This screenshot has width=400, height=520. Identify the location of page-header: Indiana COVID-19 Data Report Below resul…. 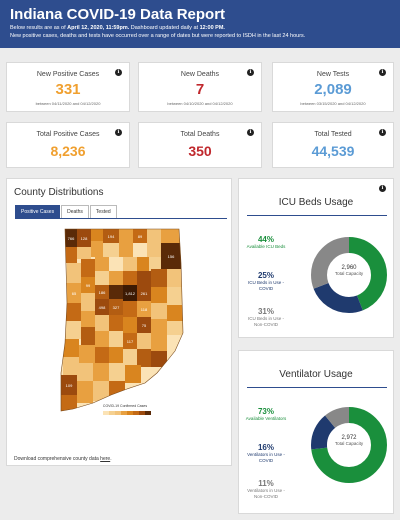
(200, 24).